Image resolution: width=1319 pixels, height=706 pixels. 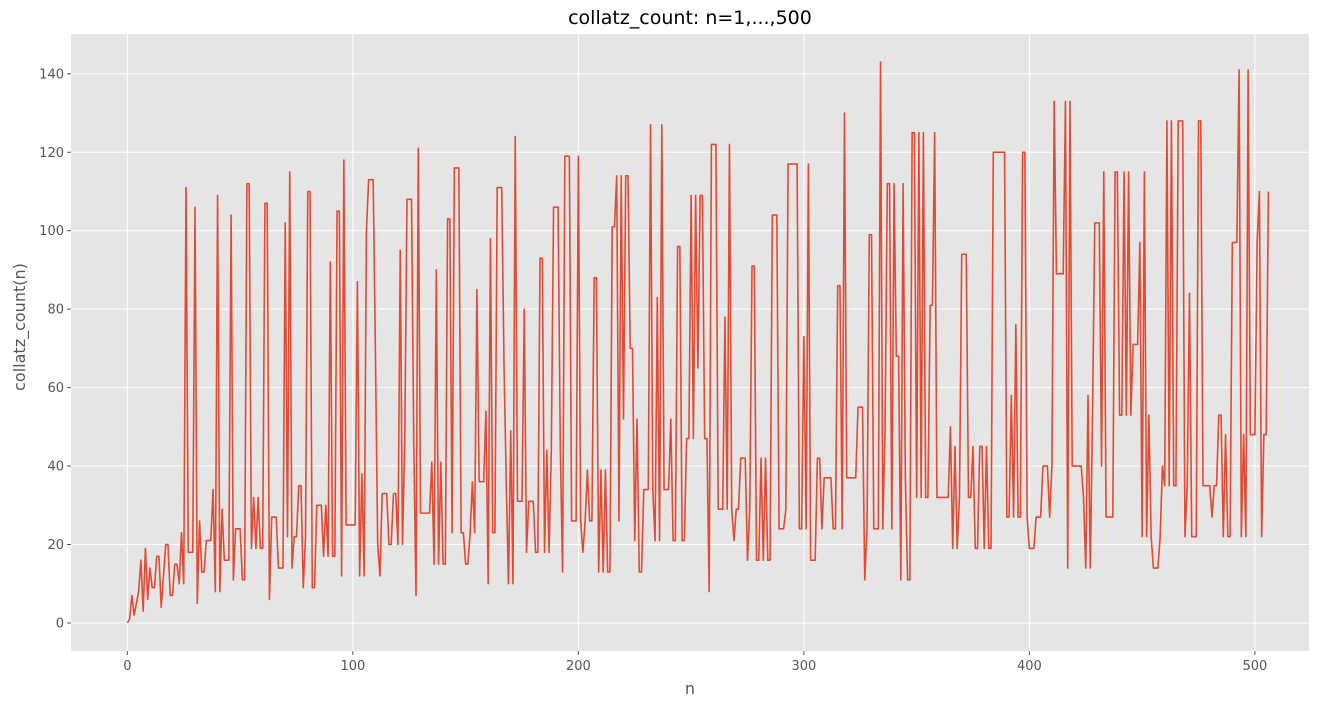 What do you see at coordinates (578, 666) in the screenshot?
I see `x-tick-label: 200` at bounding box center [578, 666].